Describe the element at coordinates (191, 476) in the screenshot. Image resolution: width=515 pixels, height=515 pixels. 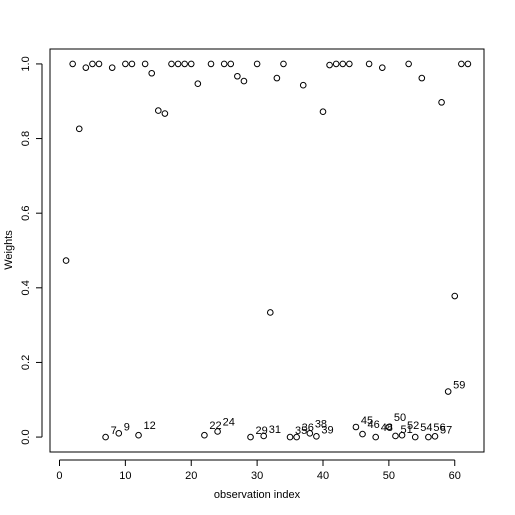
I see `x-tick-label: 20` at that location.